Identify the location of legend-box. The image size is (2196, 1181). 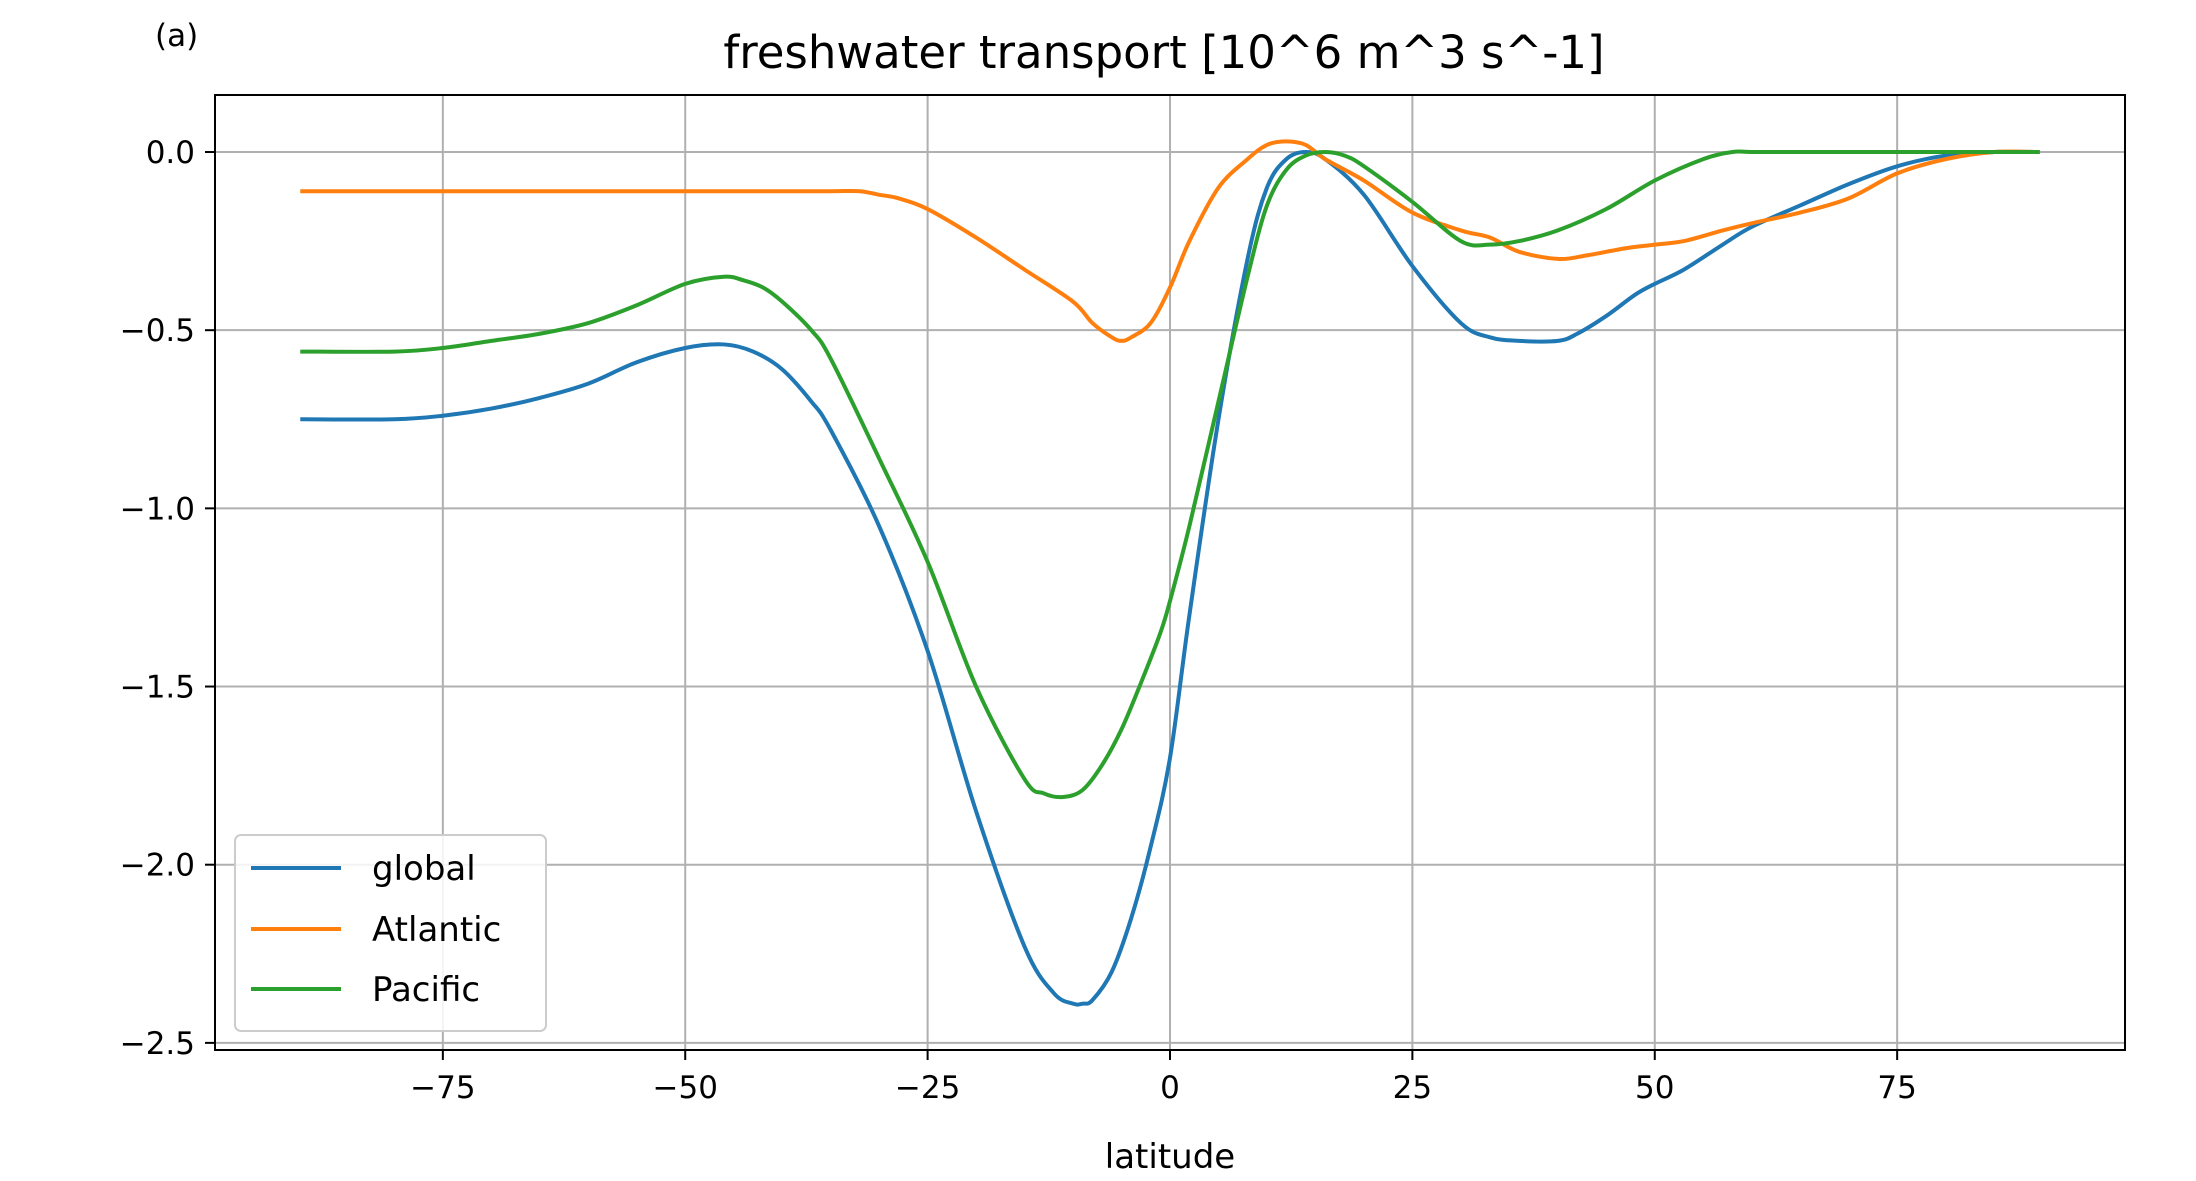
(390, 933).